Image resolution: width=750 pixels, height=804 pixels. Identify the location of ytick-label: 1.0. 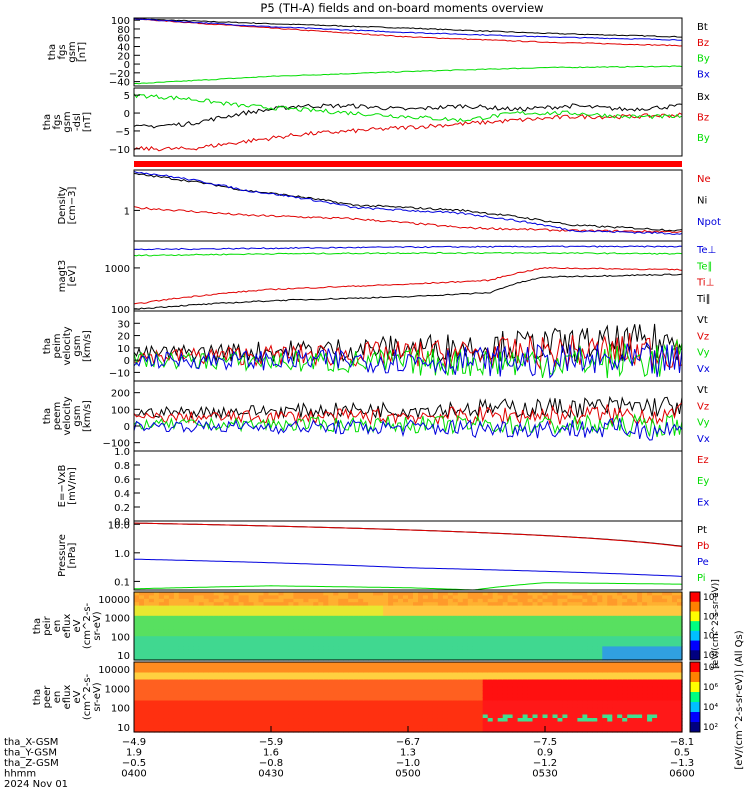
(122, 554).